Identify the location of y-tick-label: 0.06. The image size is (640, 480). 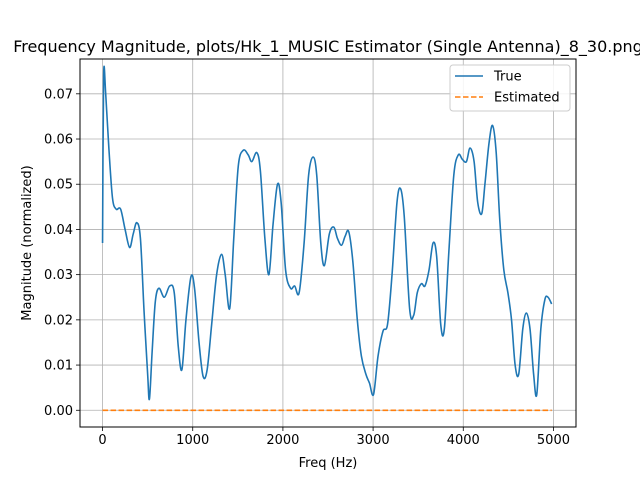
(58, 140).